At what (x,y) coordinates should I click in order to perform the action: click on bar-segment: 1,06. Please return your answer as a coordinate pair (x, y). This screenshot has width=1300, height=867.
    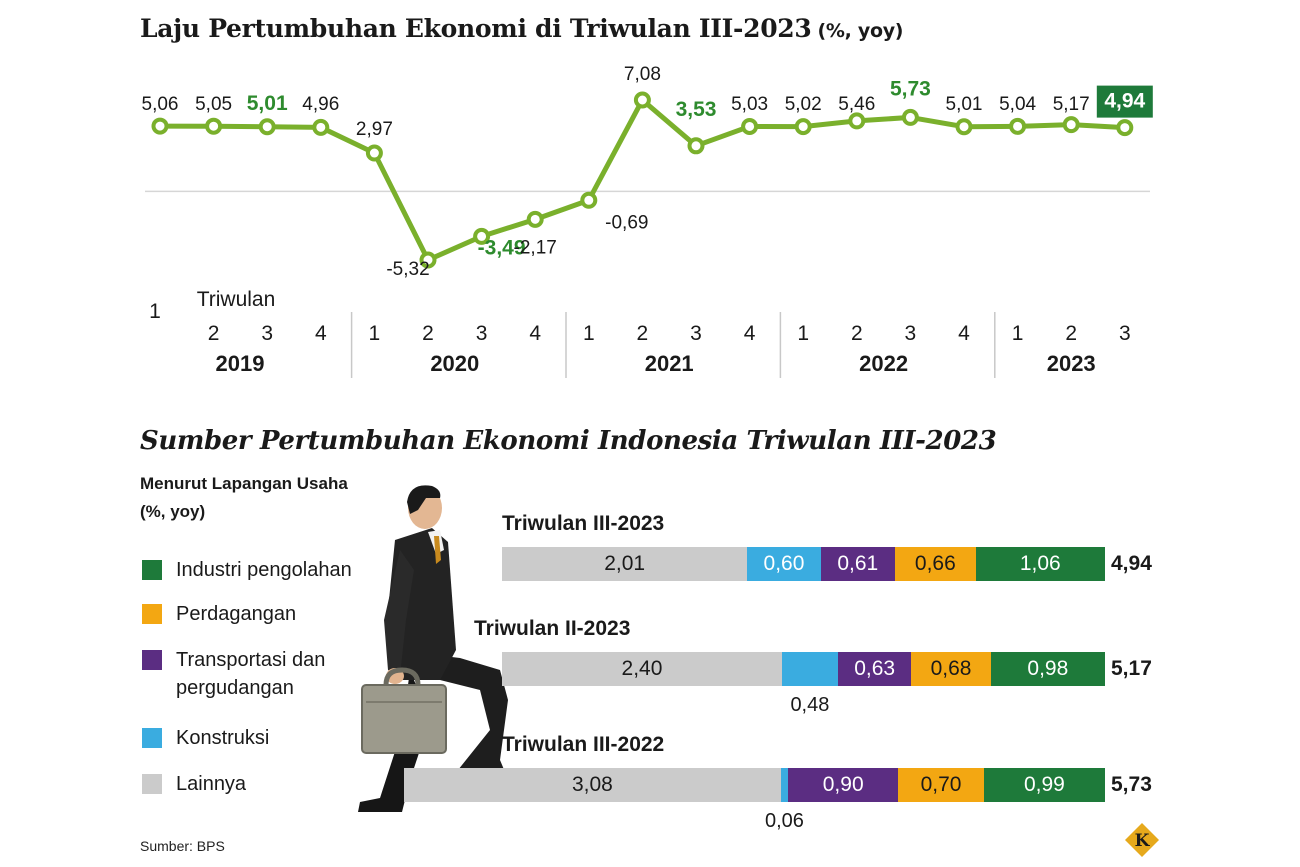
    Looking at the image, I should click on (1040, 564).